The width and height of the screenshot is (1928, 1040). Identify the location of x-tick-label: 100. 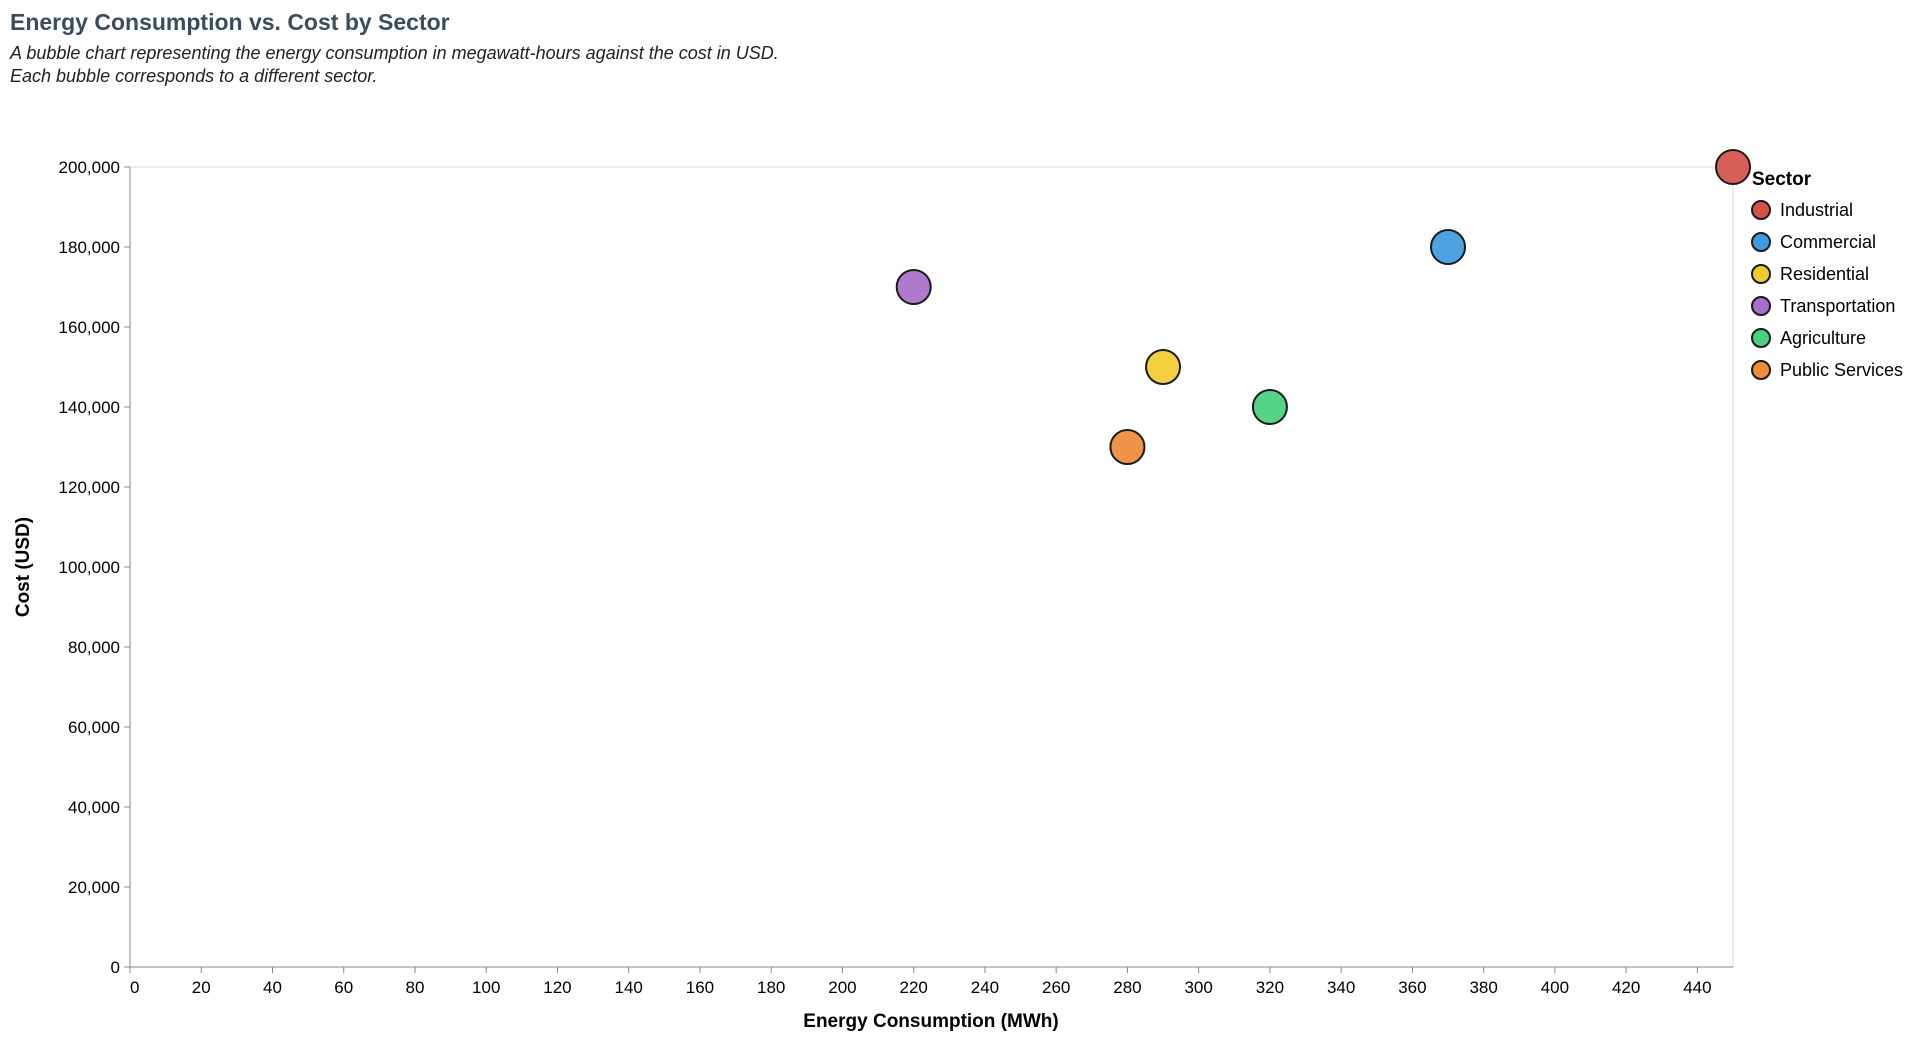
(486, 987).